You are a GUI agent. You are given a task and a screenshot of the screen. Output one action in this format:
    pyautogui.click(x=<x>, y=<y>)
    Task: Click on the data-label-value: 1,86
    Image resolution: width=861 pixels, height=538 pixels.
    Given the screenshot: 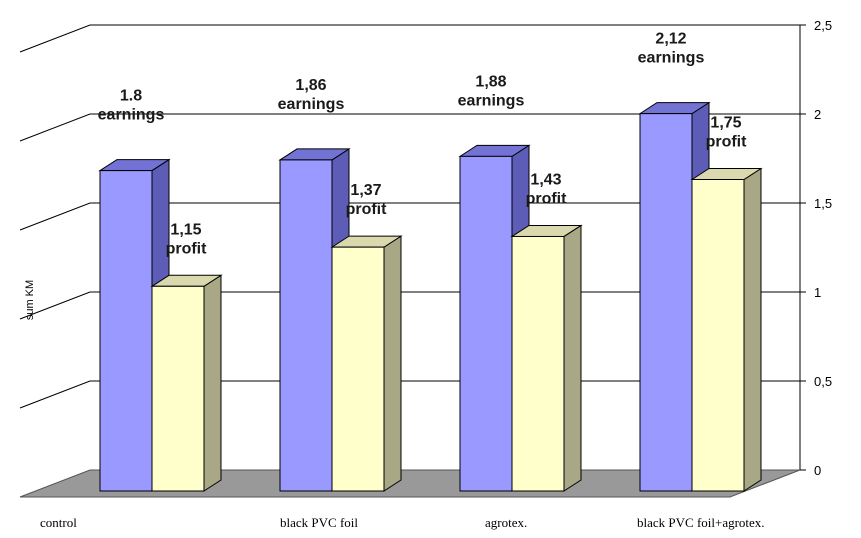 What is the action you would take?
    pyautogui.click(x=310, y=85)
    